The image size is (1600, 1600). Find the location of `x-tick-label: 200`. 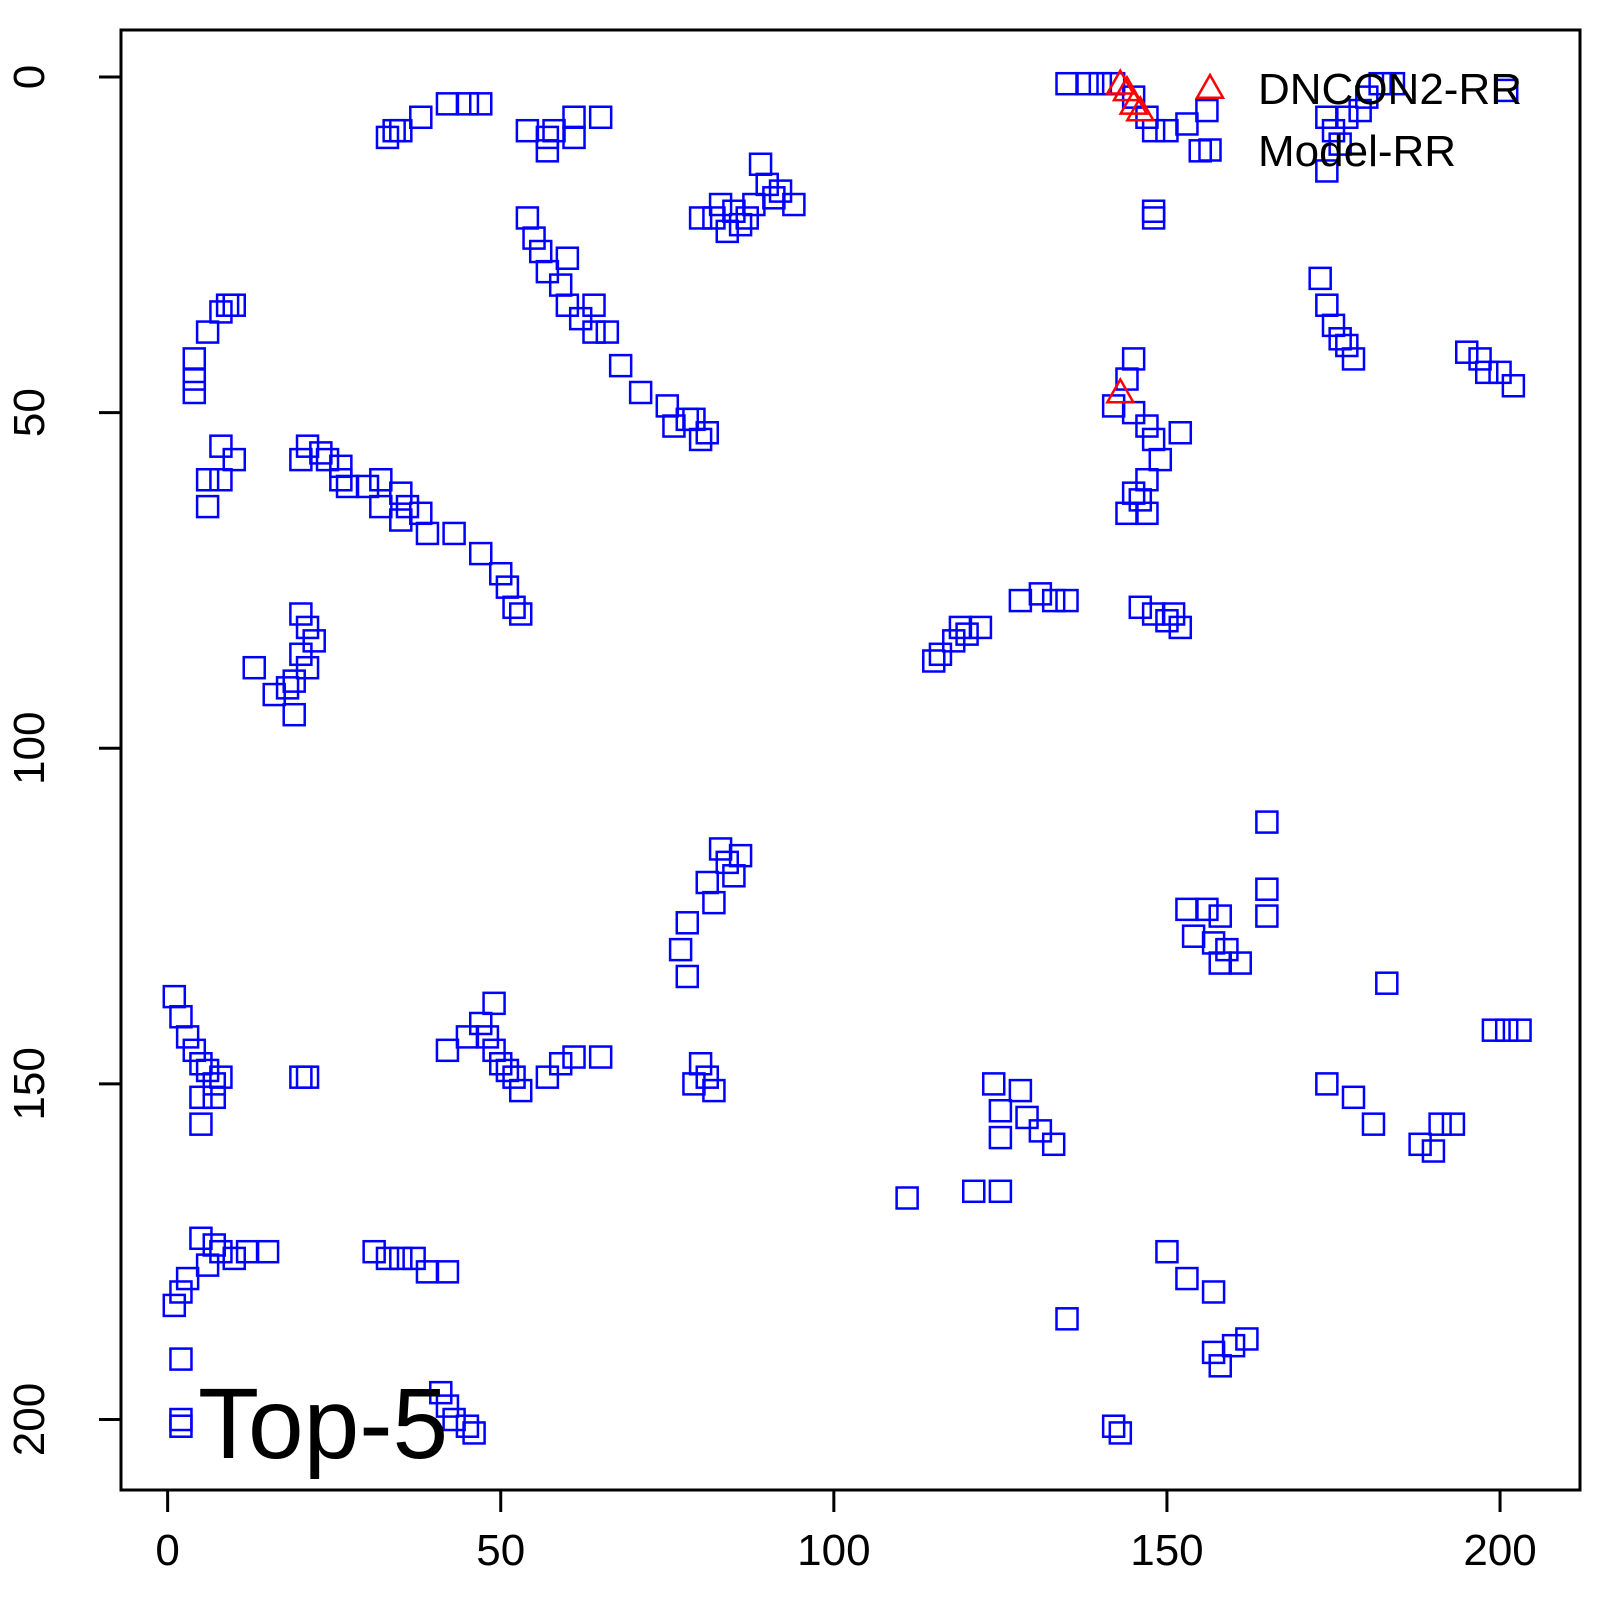

x-tick-label: 200 is located at coordinates (1499, 1550).